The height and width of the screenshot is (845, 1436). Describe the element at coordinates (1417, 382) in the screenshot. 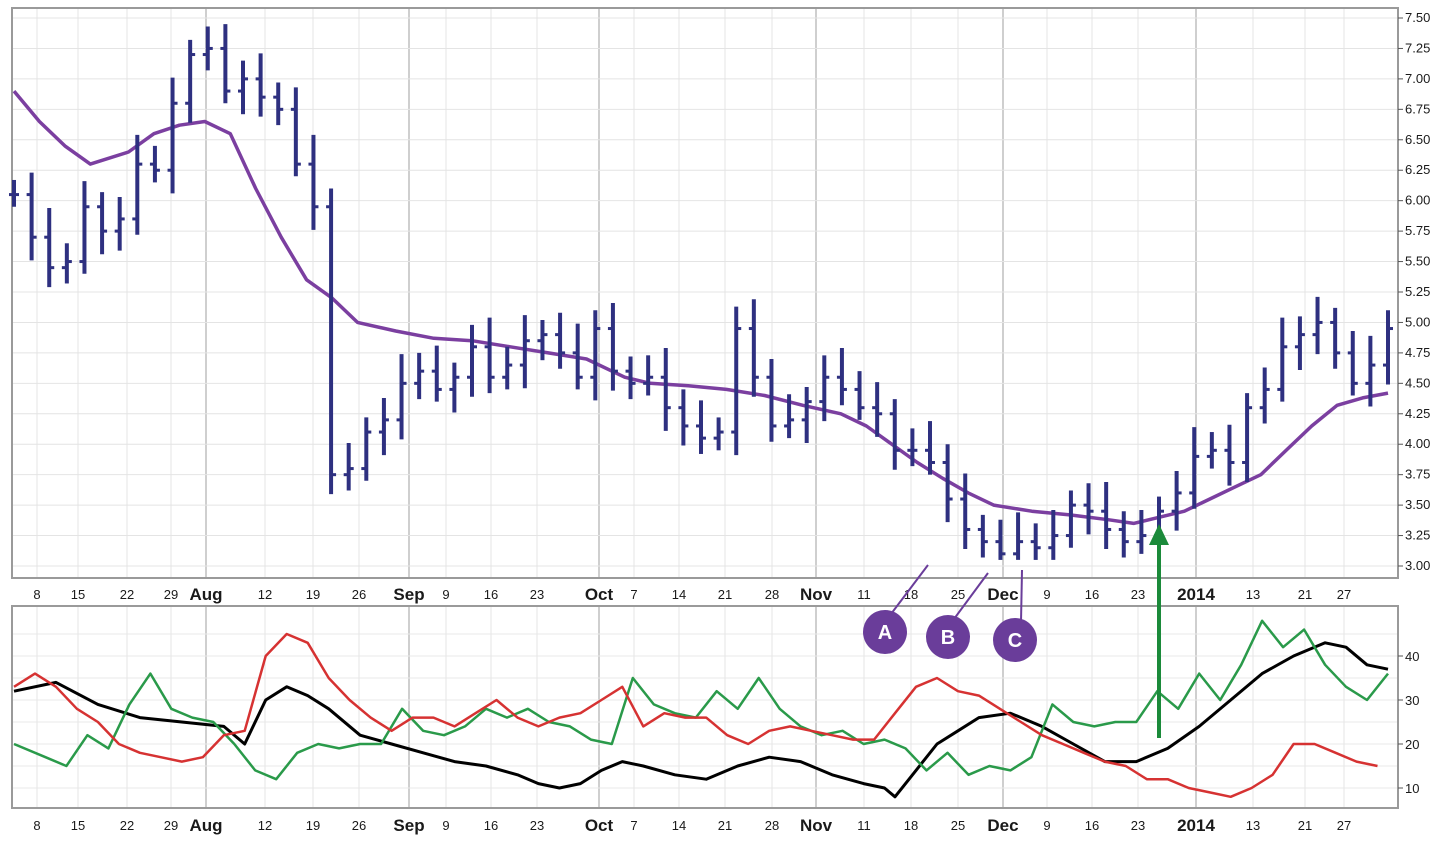

I see `y-tick-label: 4.50` at that location.